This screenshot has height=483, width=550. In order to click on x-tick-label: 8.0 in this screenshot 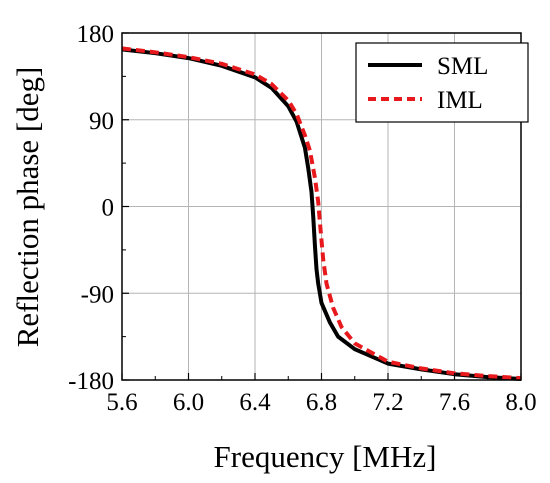, I will do `click(520, 402)`.